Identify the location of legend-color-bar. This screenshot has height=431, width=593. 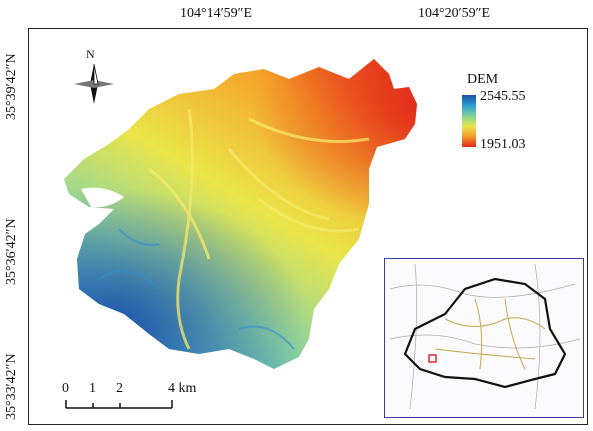
(469, 121).